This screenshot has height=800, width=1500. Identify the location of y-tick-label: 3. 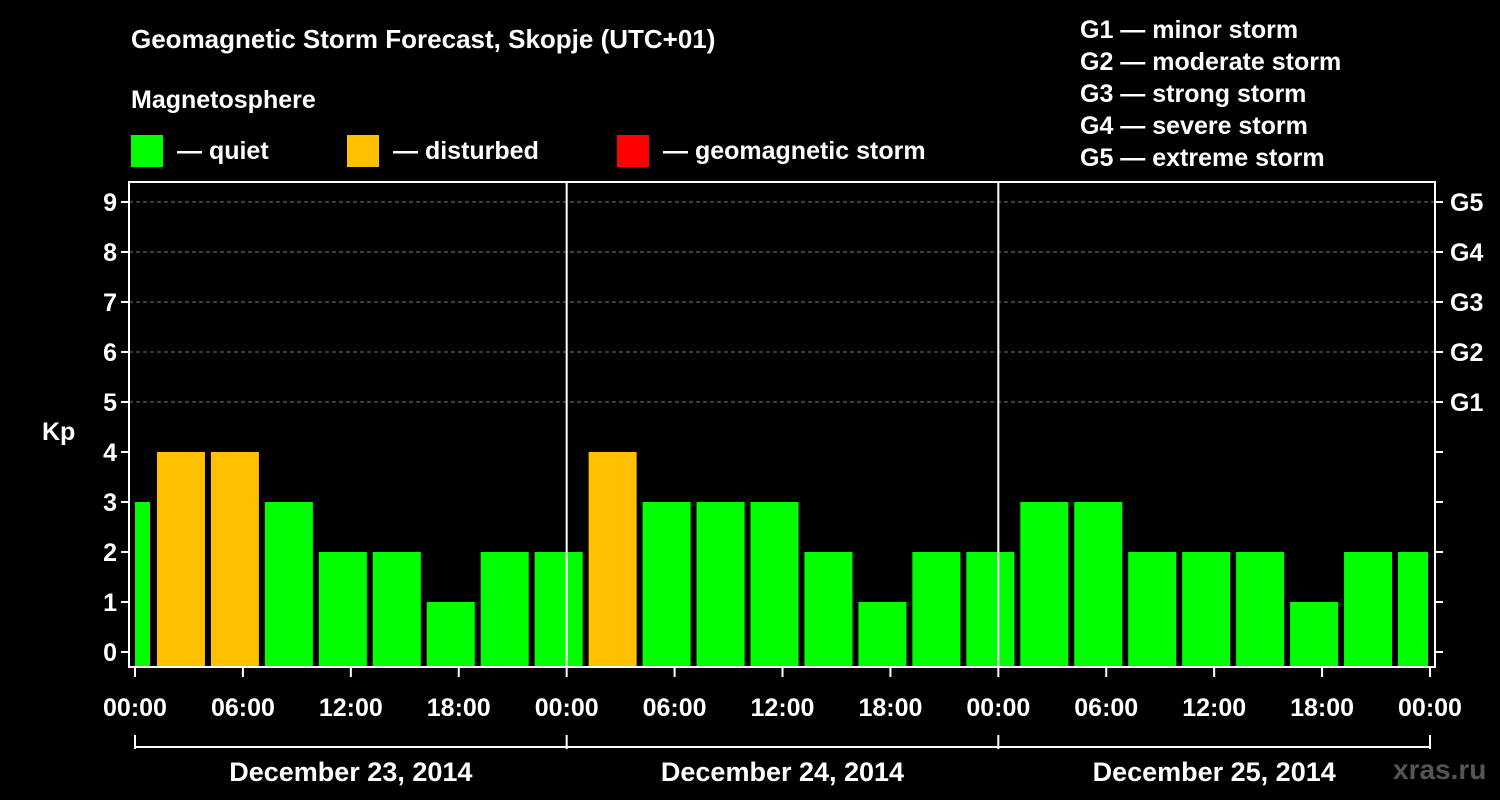
(110, 503).